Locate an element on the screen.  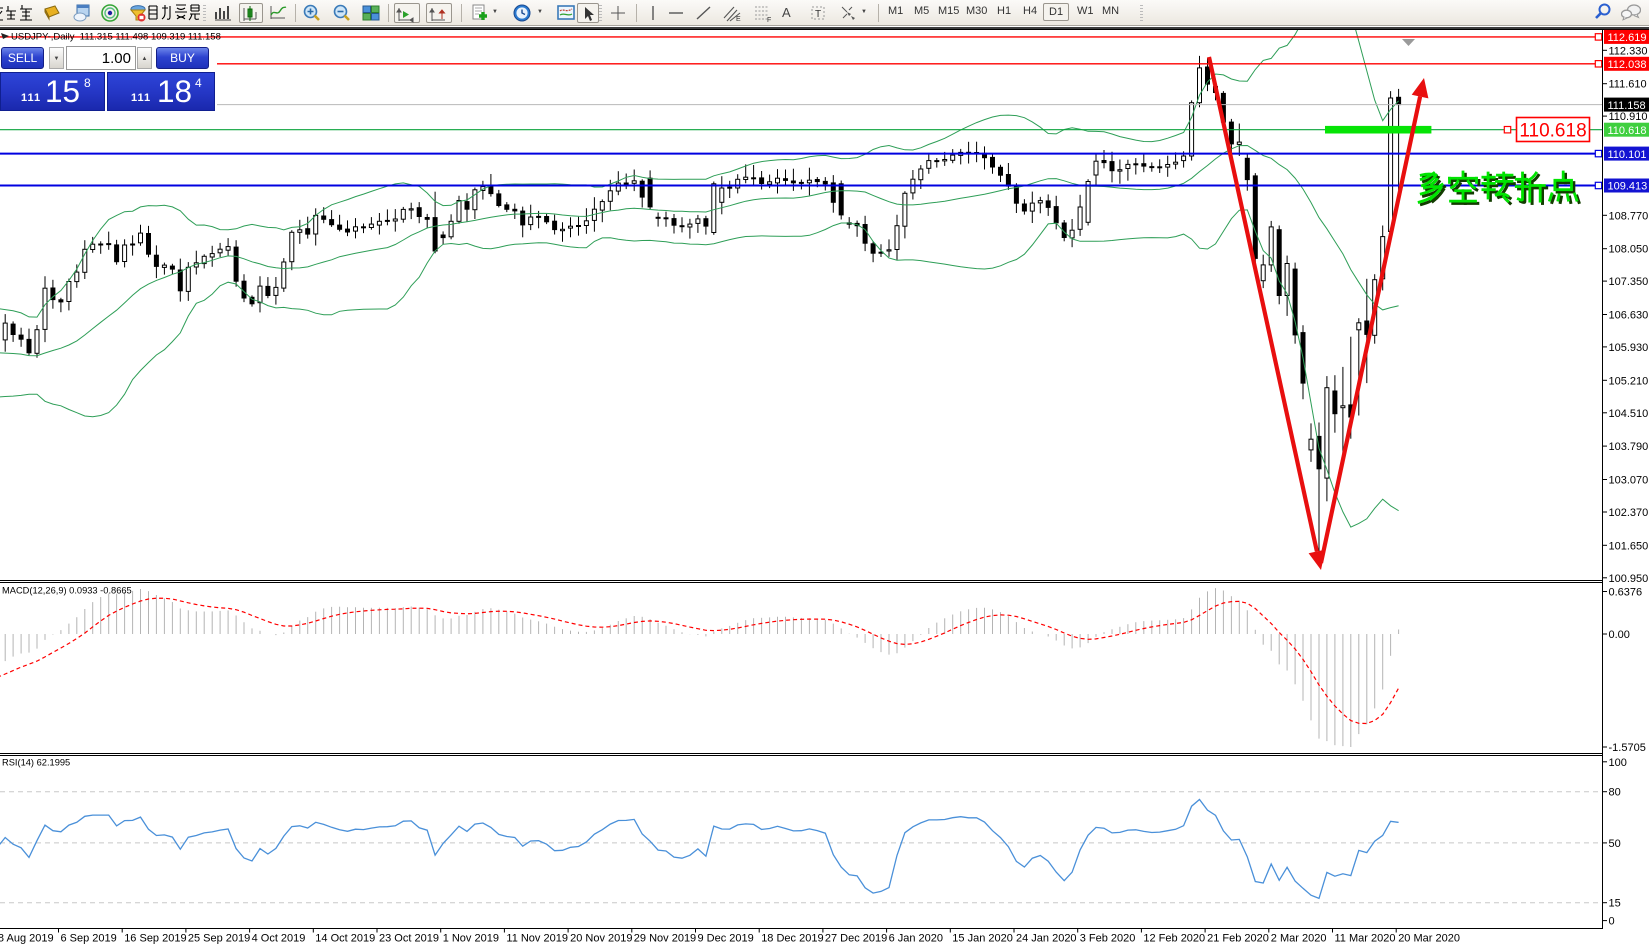
svg-text: 112.038 is located at coordinates (1627, 65).